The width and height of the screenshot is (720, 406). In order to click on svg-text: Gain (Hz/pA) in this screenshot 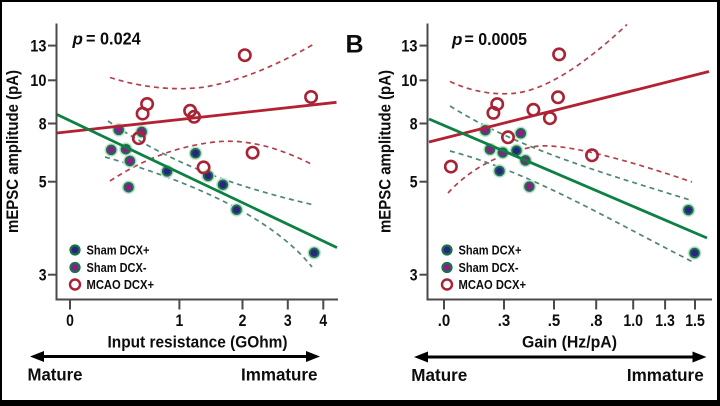, I will do `click(569, 343)`.